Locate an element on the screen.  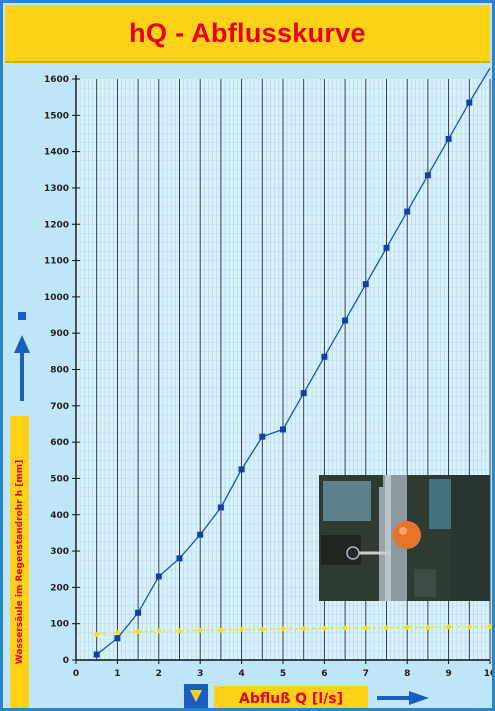
photo-gauge is located at coordinates (353, 553).